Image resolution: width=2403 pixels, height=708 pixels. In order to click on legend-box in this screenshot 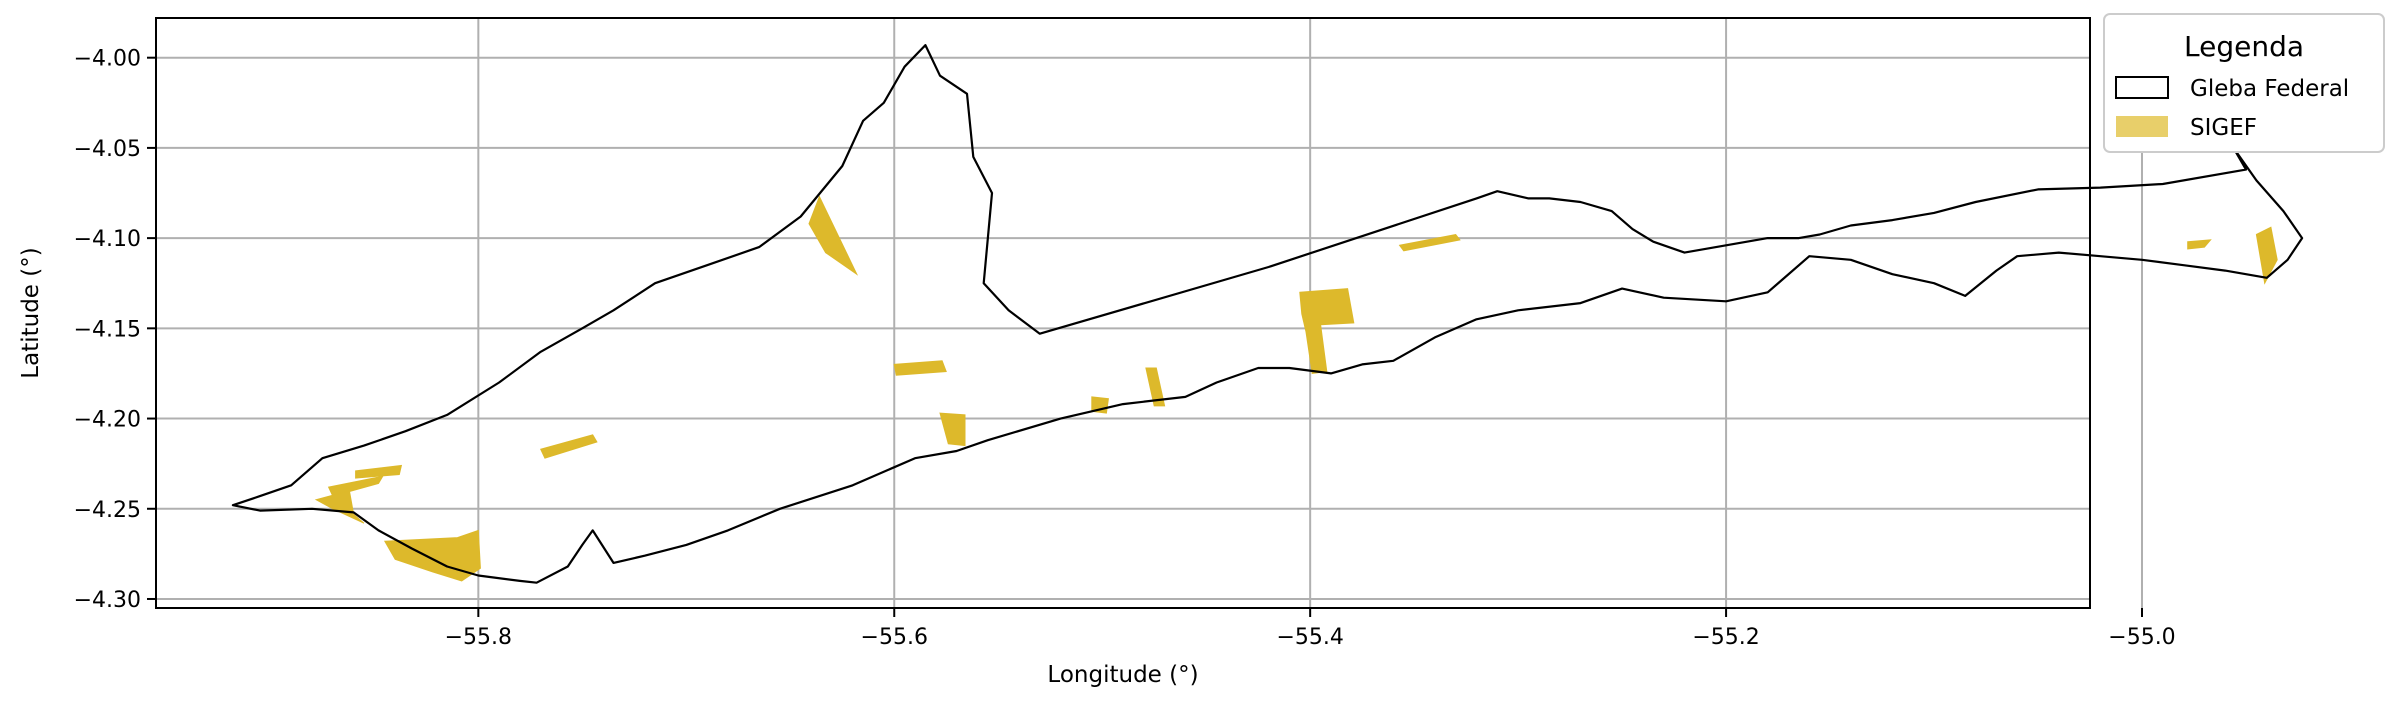, I will do `click(2244, 83)`.